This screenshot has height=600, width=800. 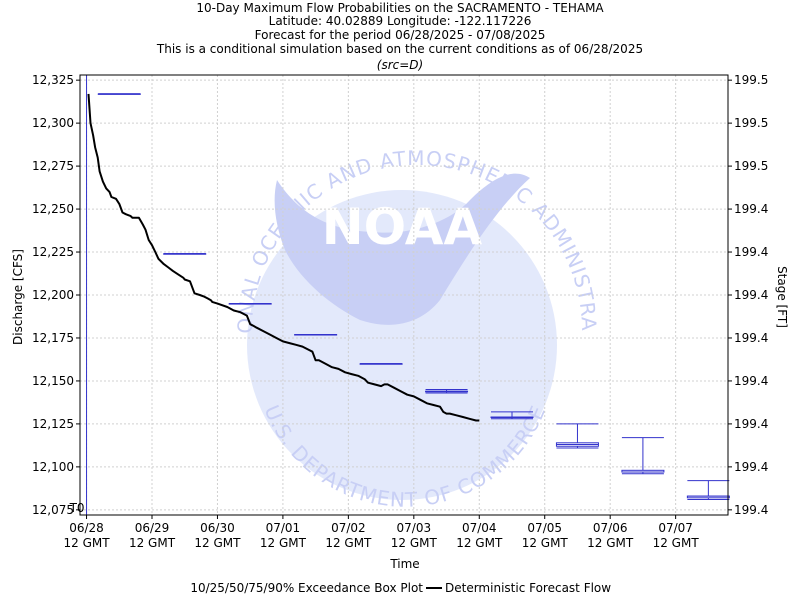 I want to click on x-tick-label-date: 07/06, so click(x=610, y=528).